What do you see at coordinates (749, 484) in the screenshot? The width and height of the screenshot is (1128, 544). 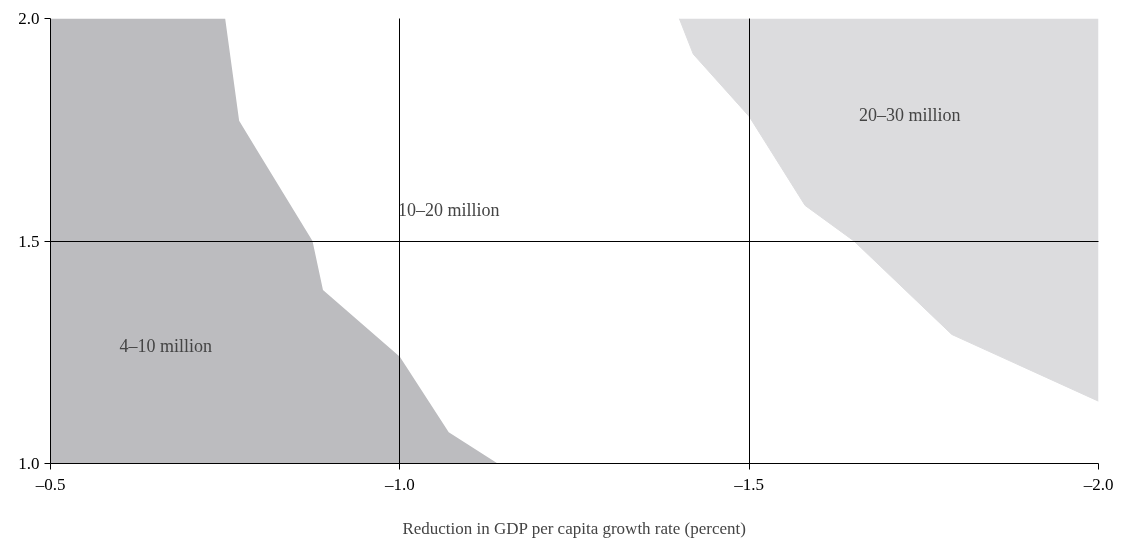 I see `x-tick-label: –1.5` at bounding box center [749, 484].